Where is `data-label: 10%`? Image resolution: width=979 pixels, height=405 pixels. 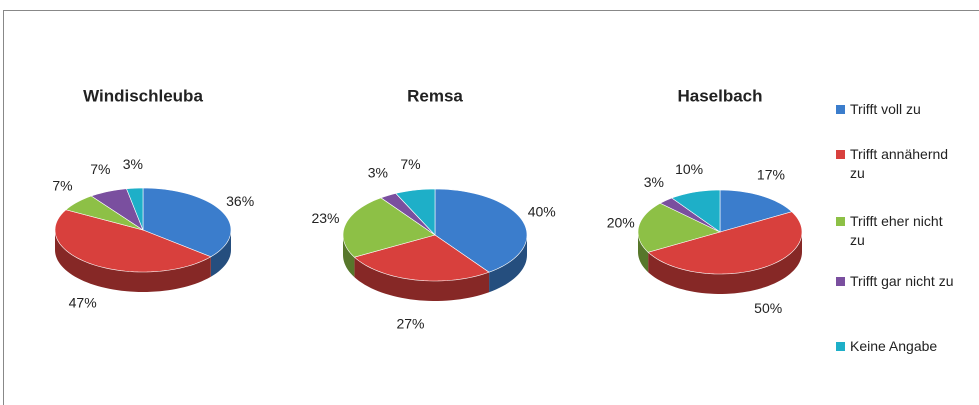 data-label: 10% is located at coordinates (689, 169).